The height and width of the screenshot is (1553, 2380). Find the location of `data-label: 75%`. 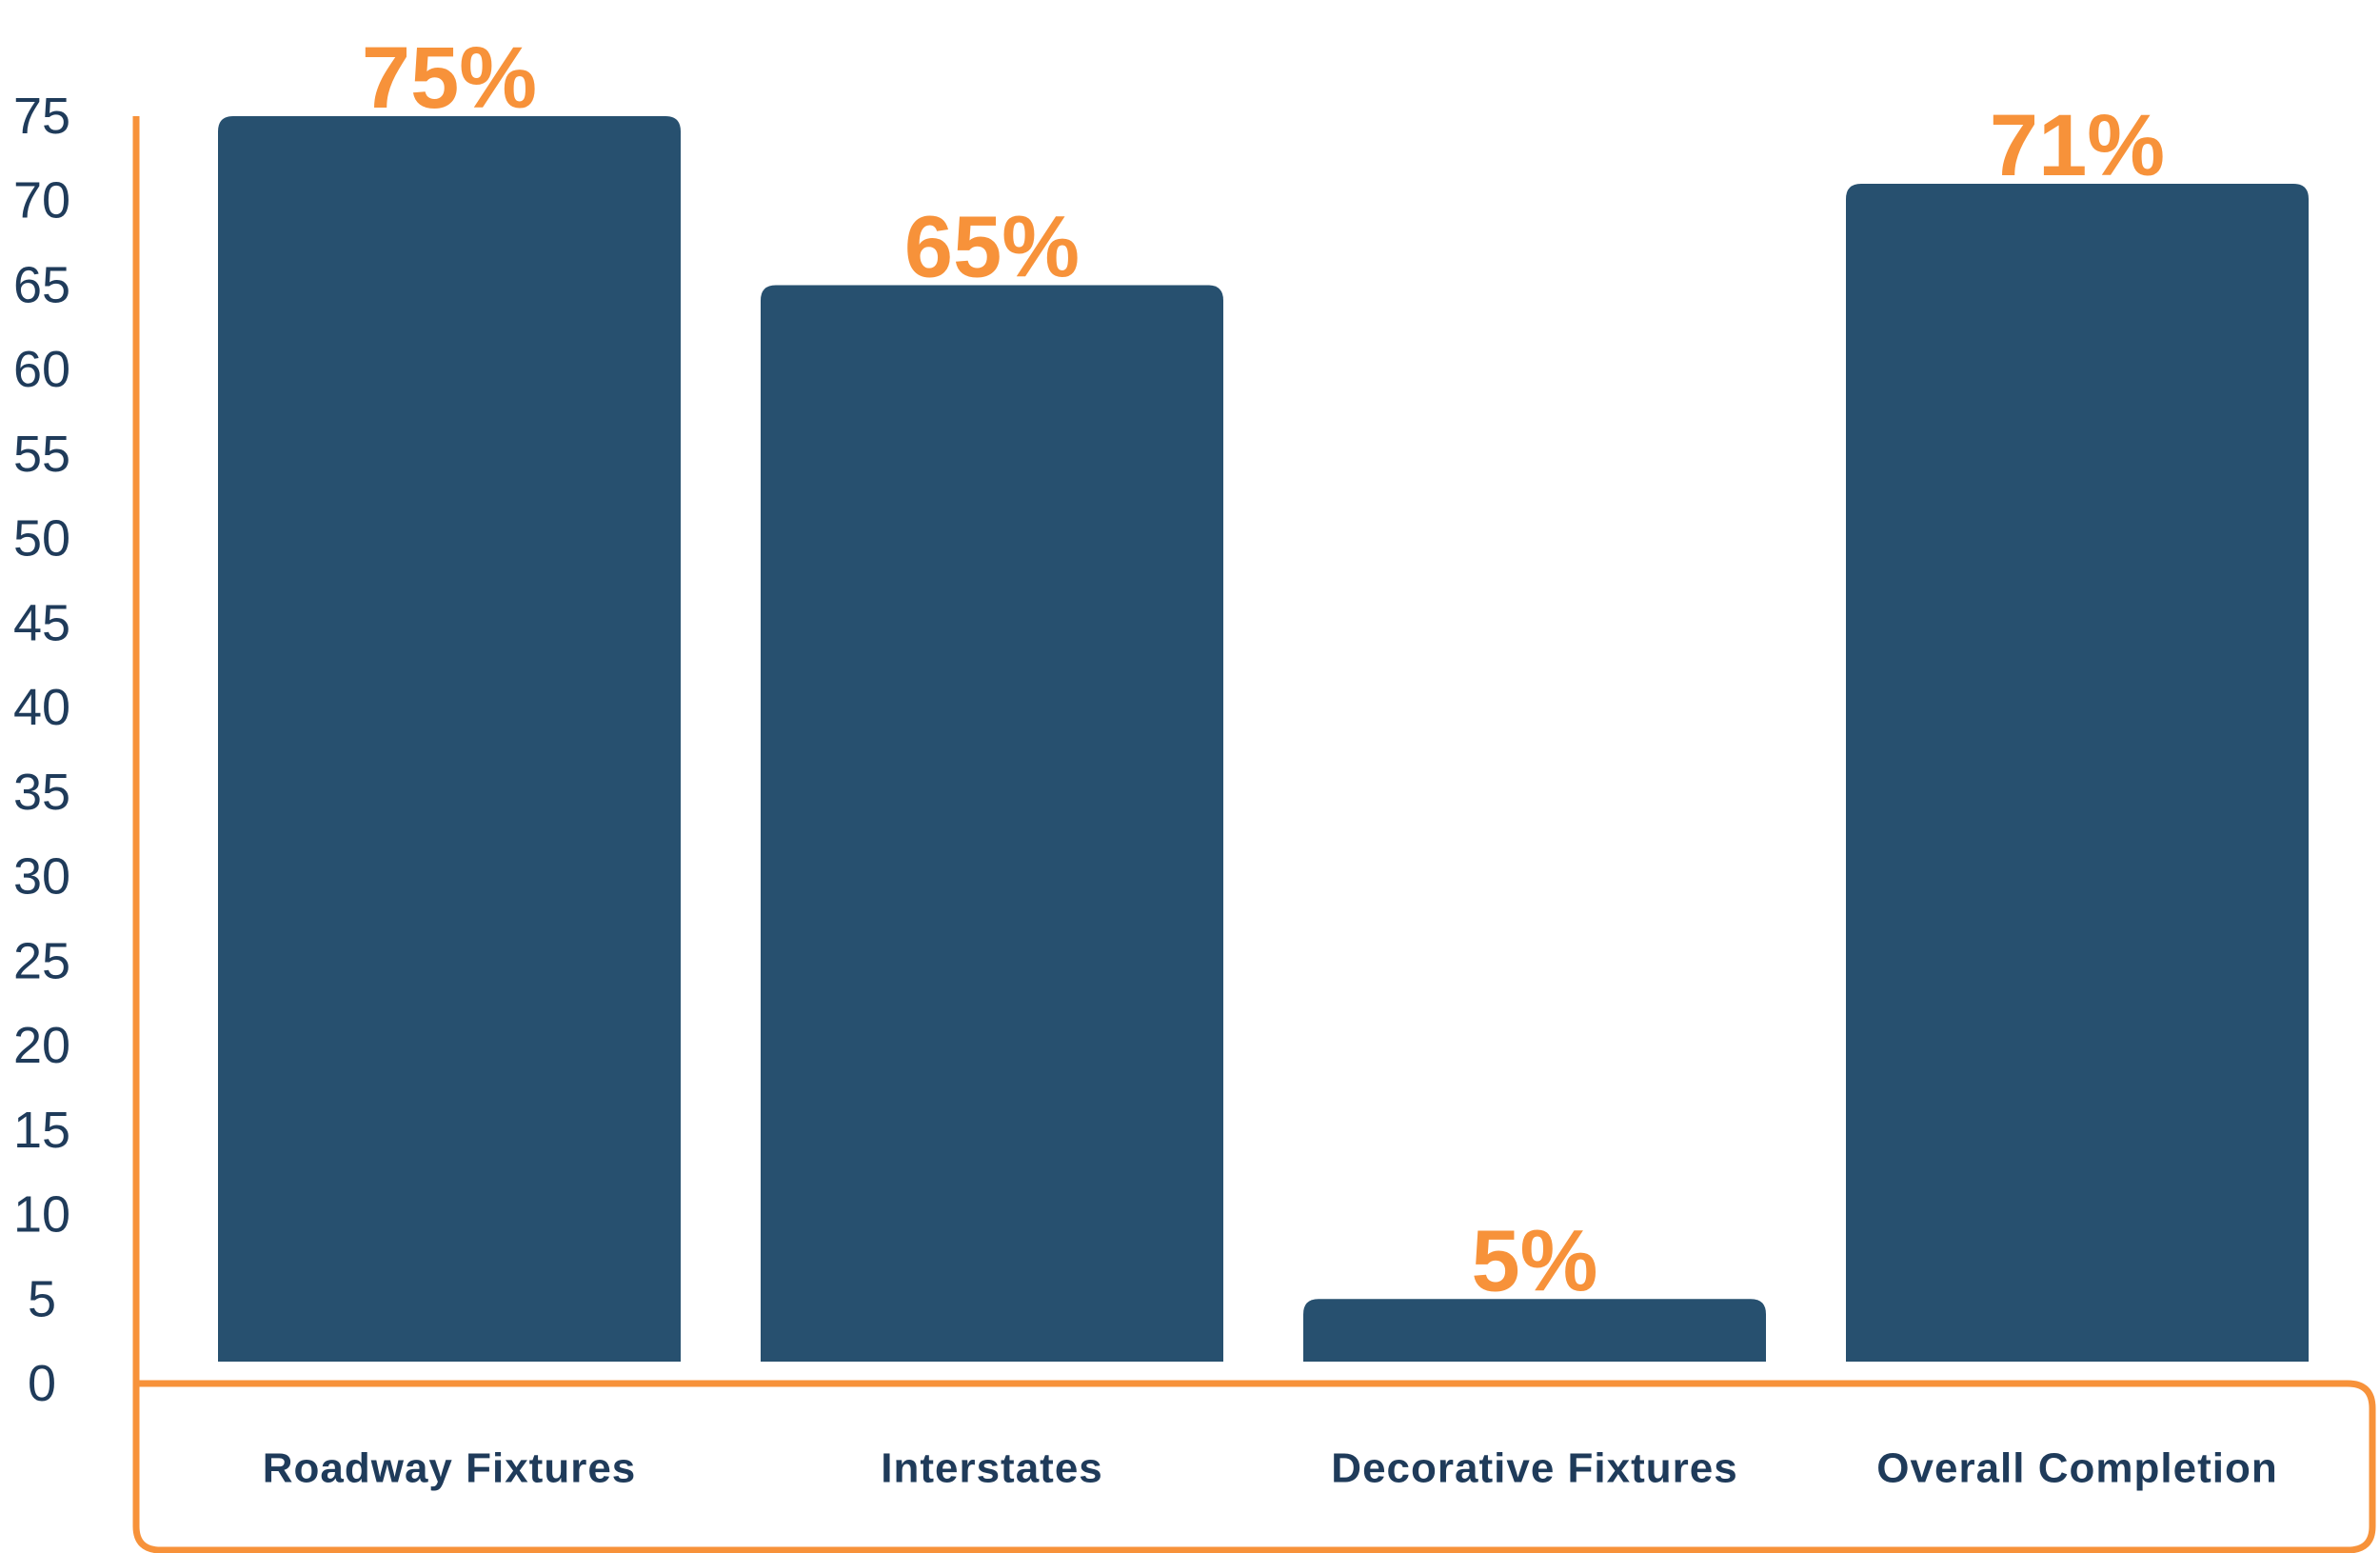

data-label: 75% is located at coordinates (449, 78).